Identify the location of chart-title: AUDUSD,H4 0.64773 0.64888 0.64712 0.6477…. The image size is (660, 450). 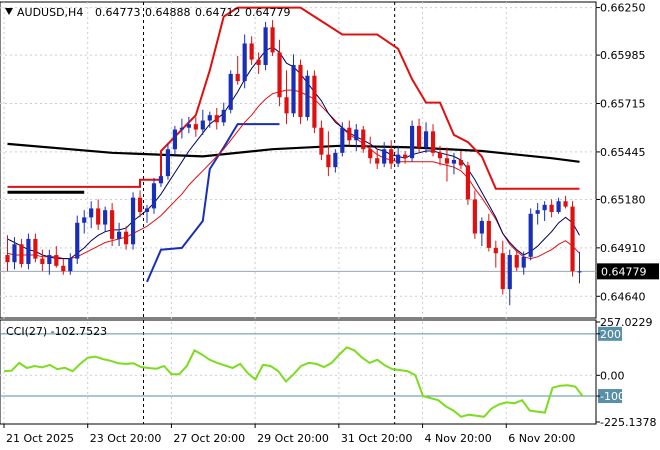
(148, 12).